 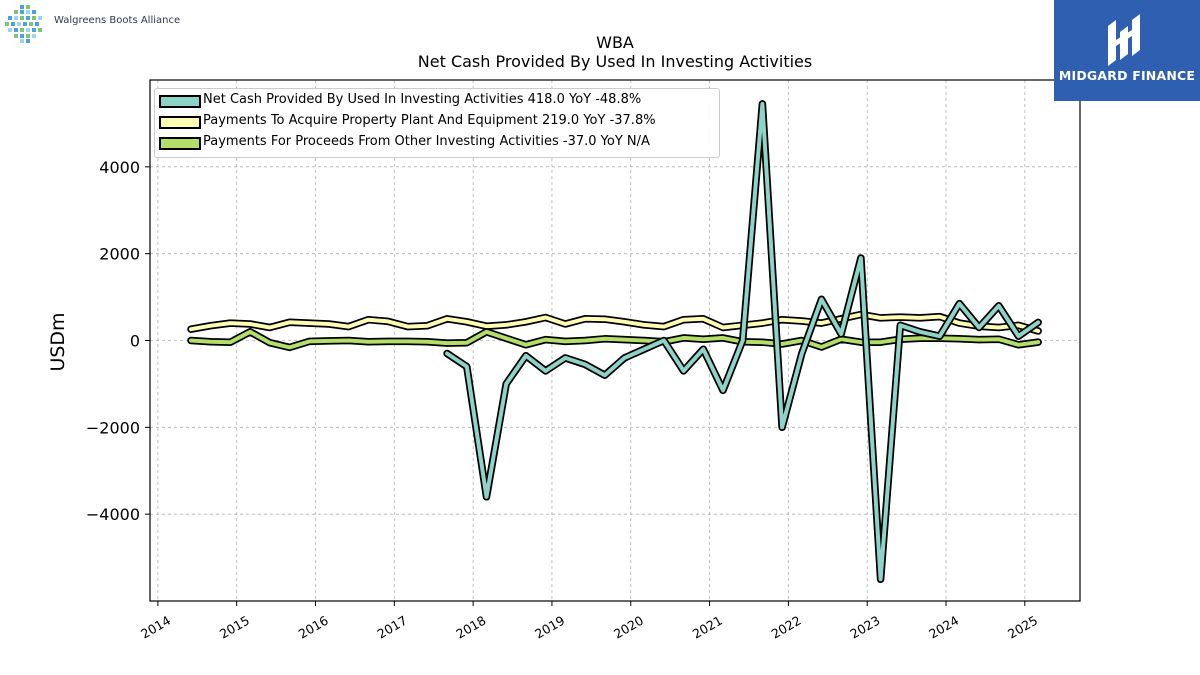 I want to click on x-tick-label: 2015, so click(x=234, y=627).